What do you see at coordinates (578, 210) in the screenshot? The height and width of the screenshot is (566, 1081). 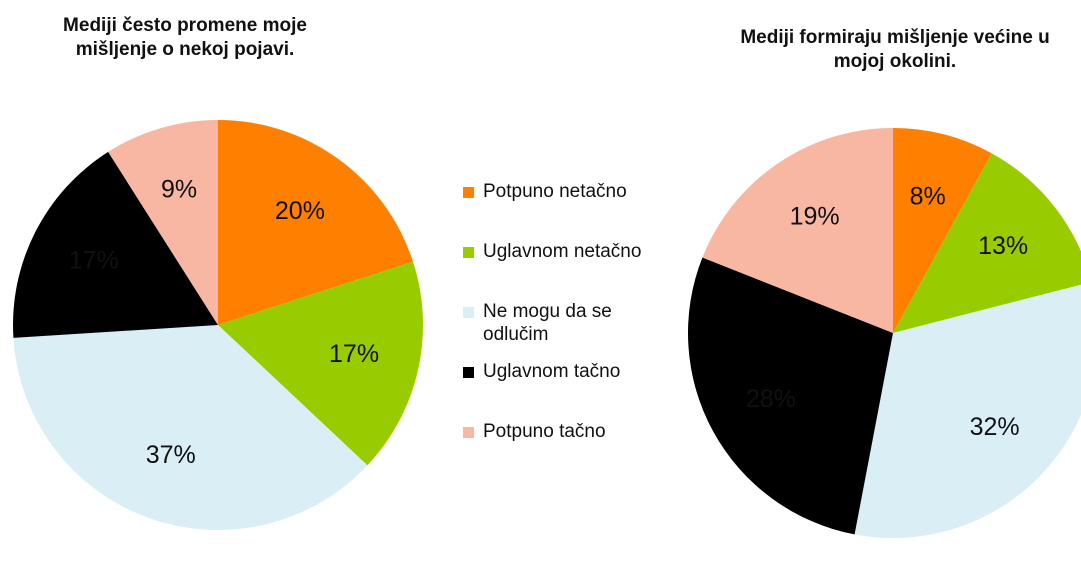 I see `legend-item: Potpuno netačno` at bounding box center [578, 210].